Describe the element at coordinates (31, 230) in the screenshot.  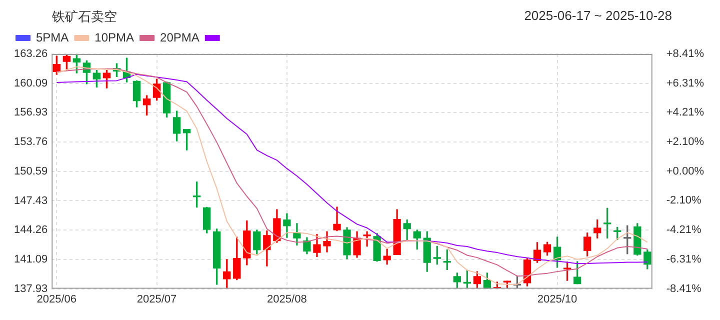
I see `y-tick-label: 144.26` at that location.